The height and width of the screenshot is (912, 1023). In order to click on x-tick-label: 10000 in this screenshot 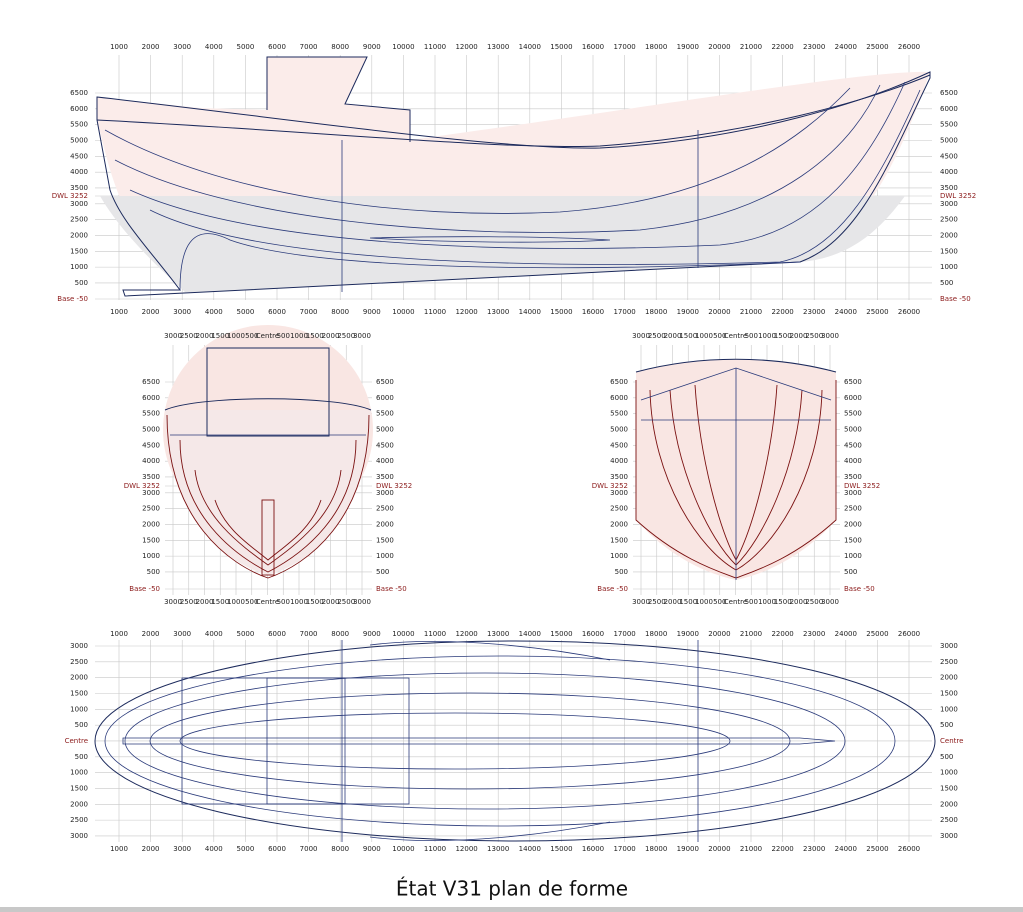, I will do `click(403, 634)`.